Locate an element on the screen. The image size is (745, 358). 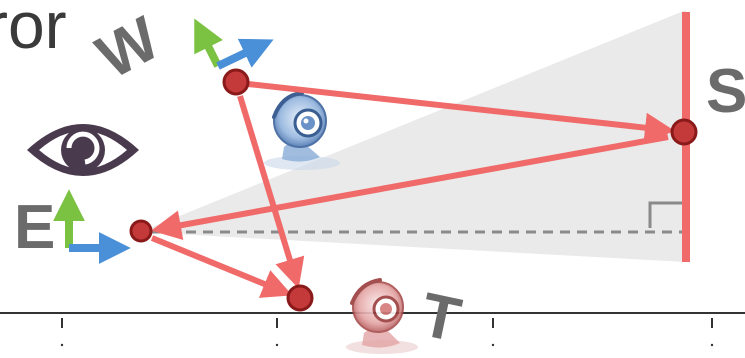
point-s is located at coordinates (684, 132).